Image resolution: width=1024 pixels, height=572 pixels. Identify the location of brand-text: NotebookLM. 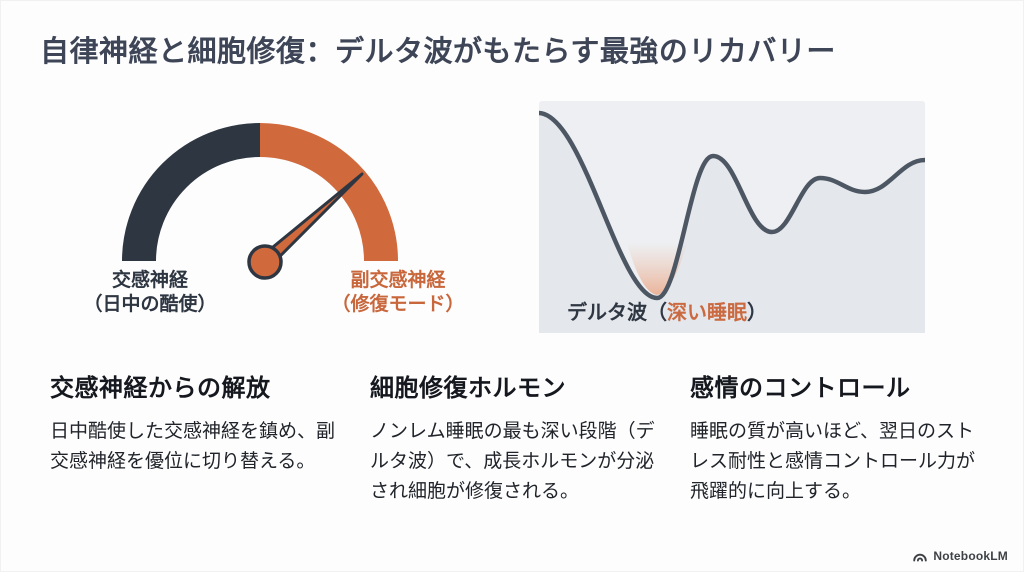
(970, 556).